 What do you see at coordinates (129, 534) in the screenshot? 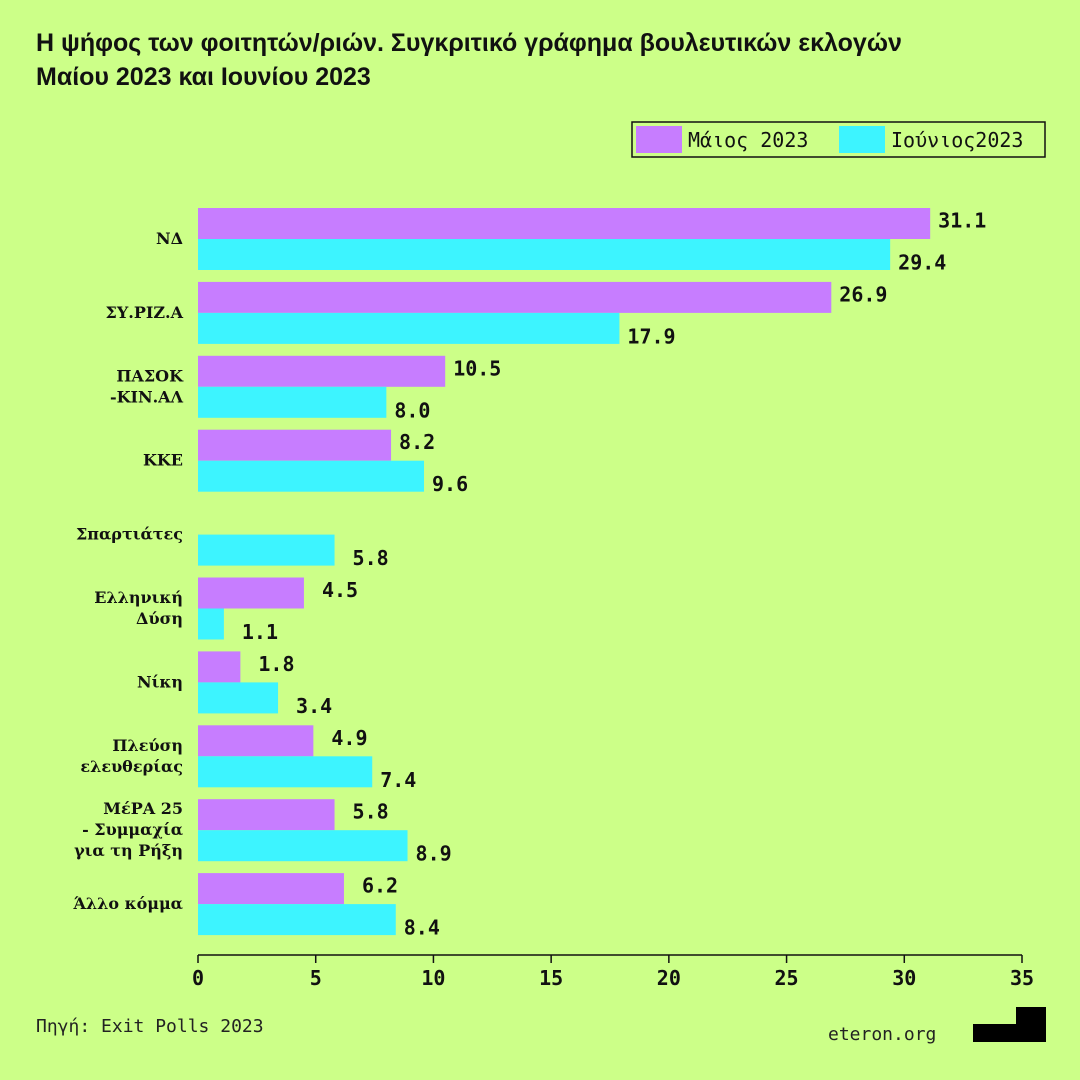
I see `category-label: Σπαρτιάτες` at bounding box center [129, 534].